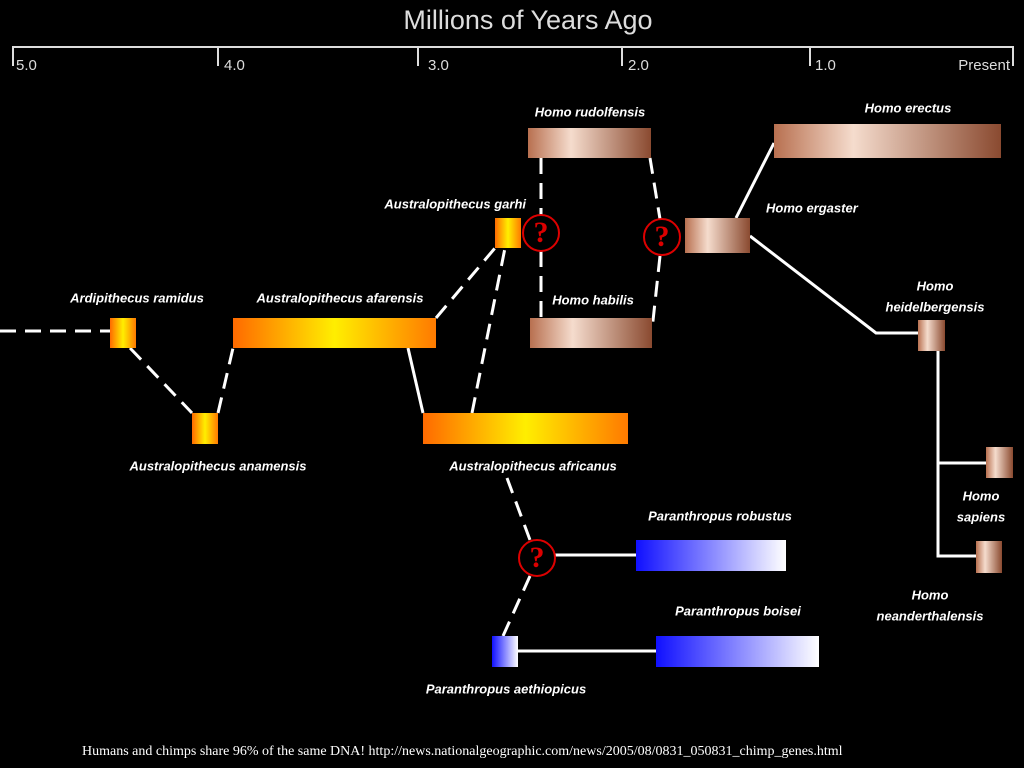 The height and width of the screenshot is (768, 1024). I want to click on species-label: neanderthalensis, so click(930, 615).